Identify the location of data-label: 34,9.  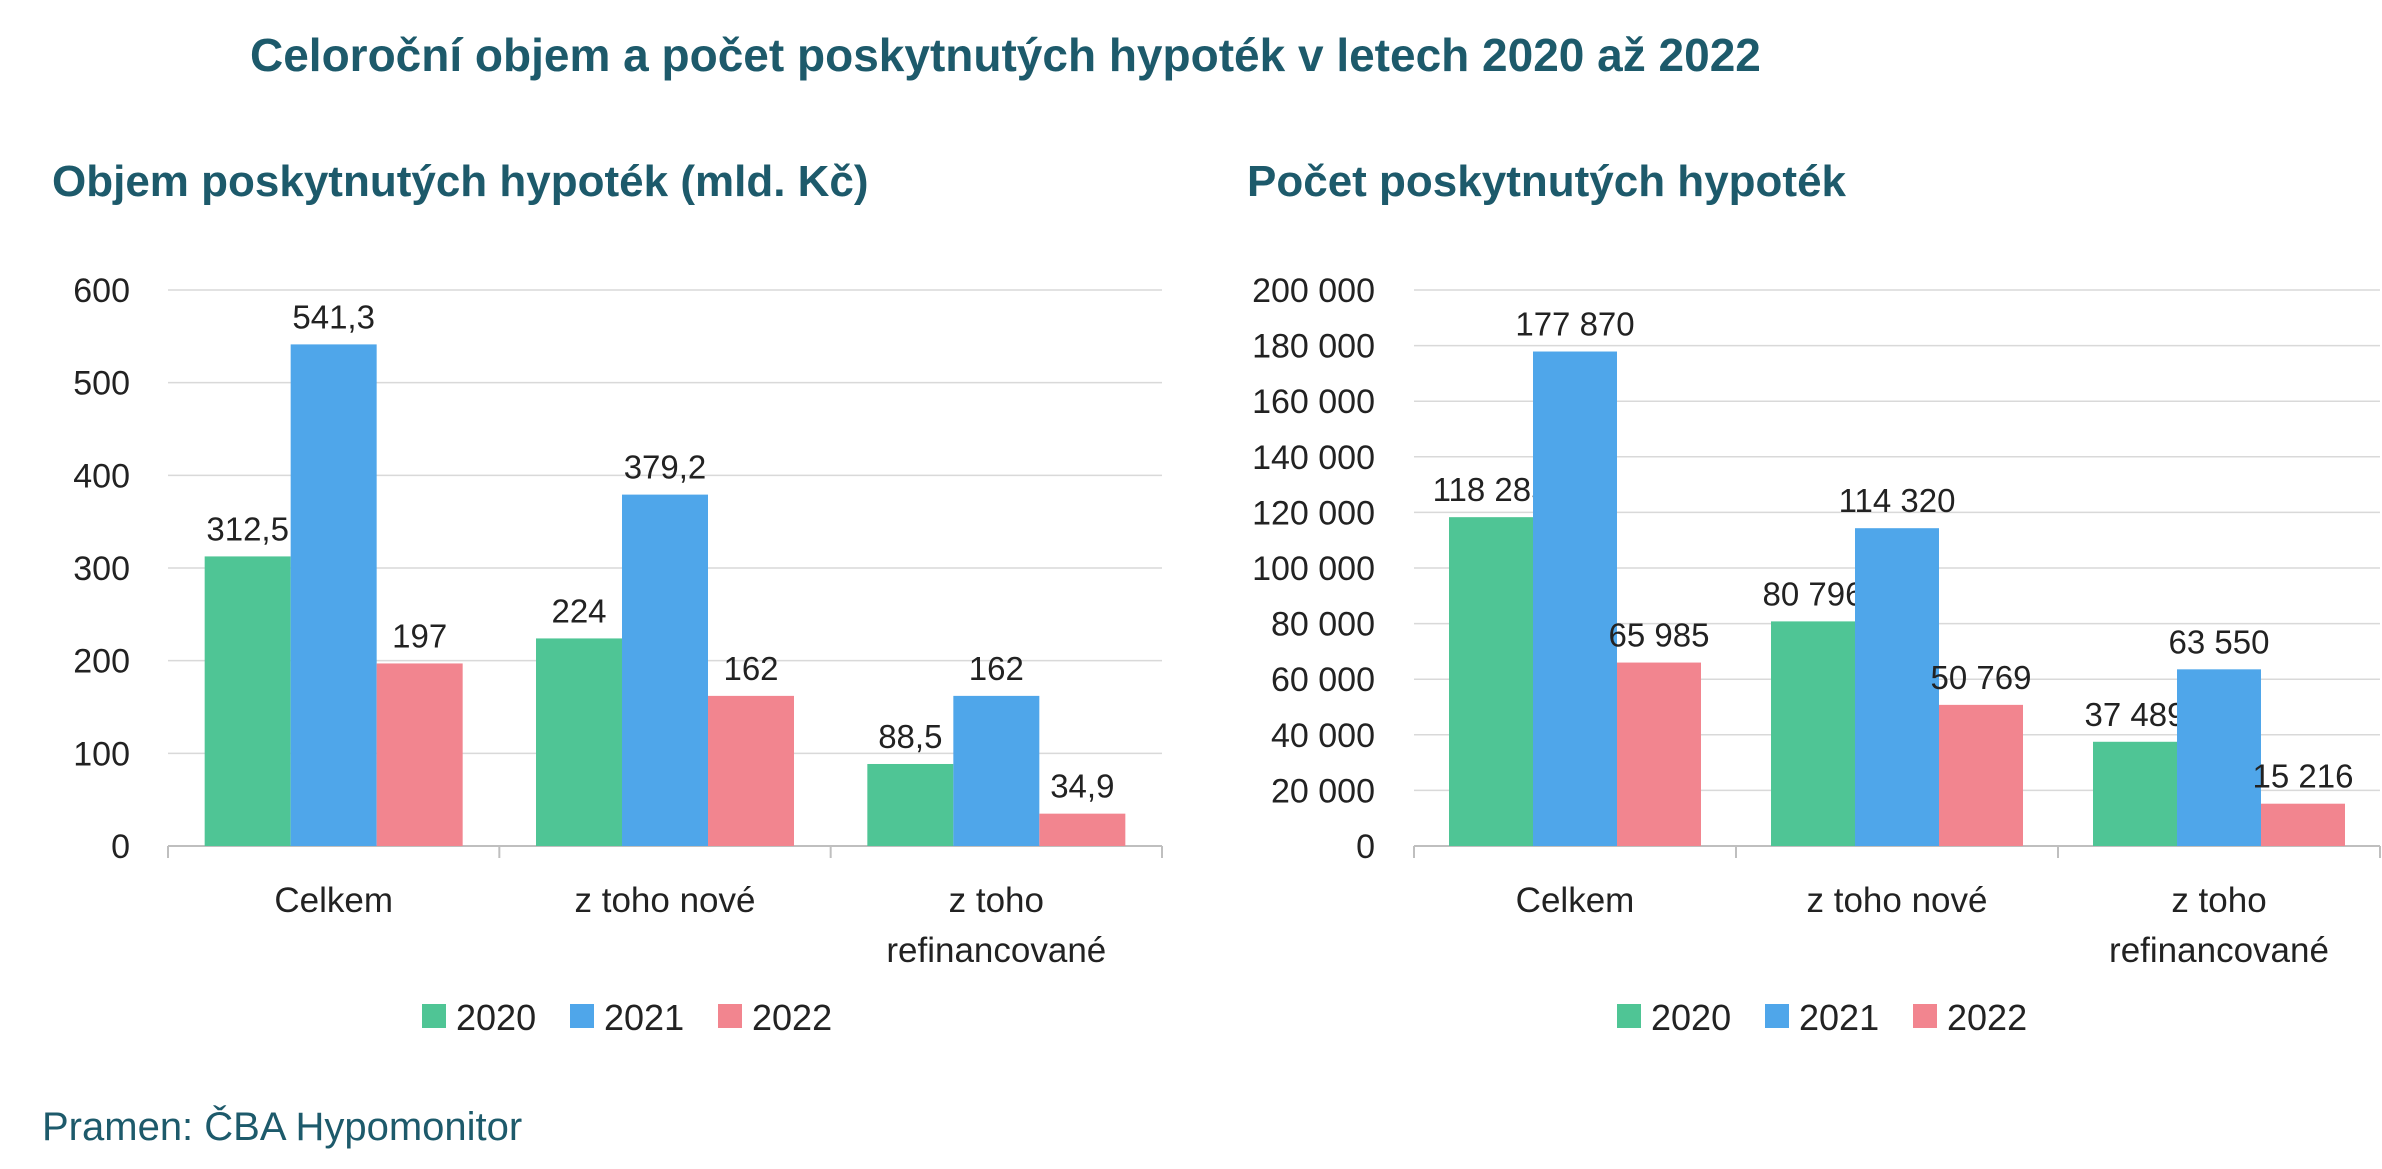
(1082, 786).